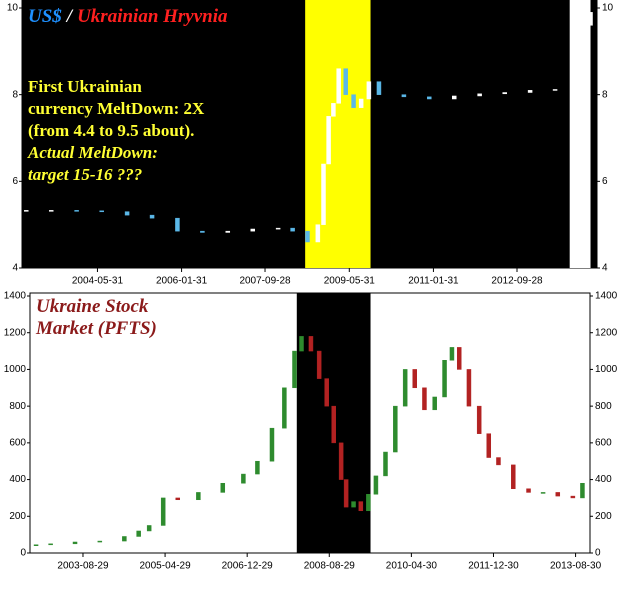 Image resolution: width=625 pixels, height=592 pixels. I want to click on x-tick-label: 2006-01-31, so click(182, 281).